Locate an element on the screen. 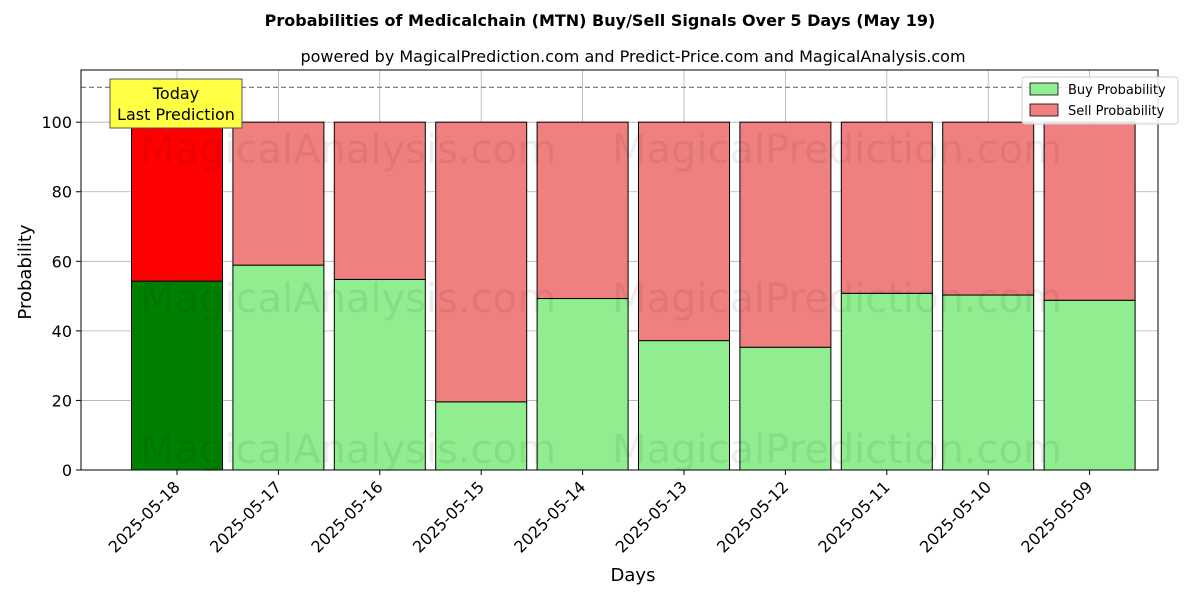 The image size is (1200, 600). annotation-box is located at coordinates (176, 103).